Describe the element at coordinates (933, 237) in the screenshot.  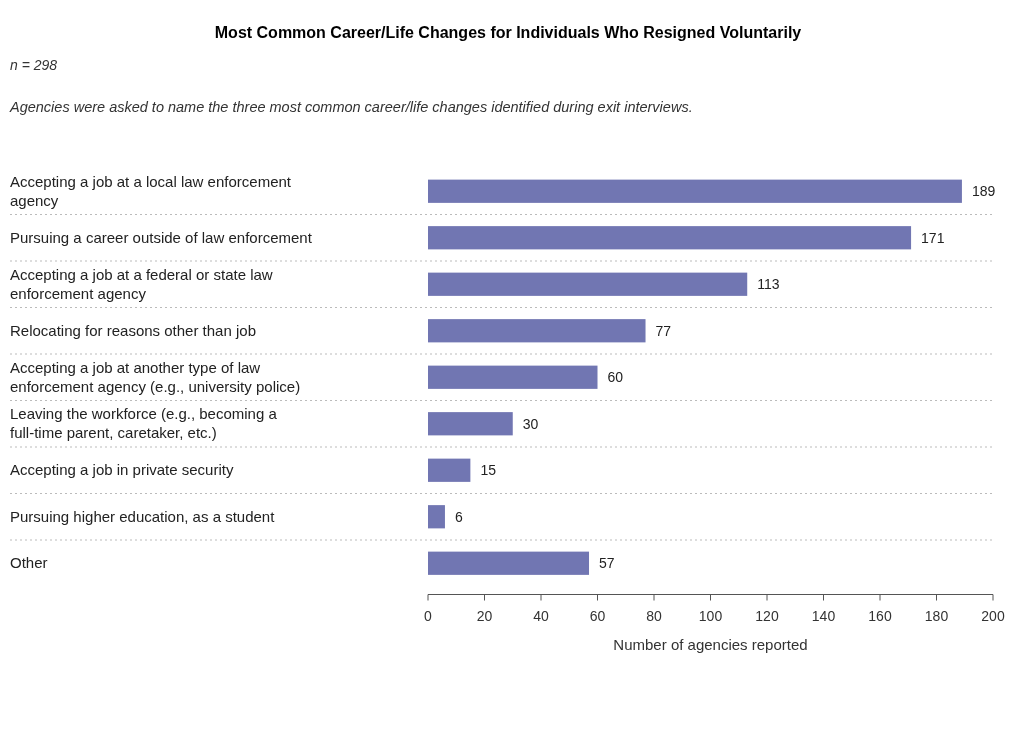
I see `data-label: 171` at that location.